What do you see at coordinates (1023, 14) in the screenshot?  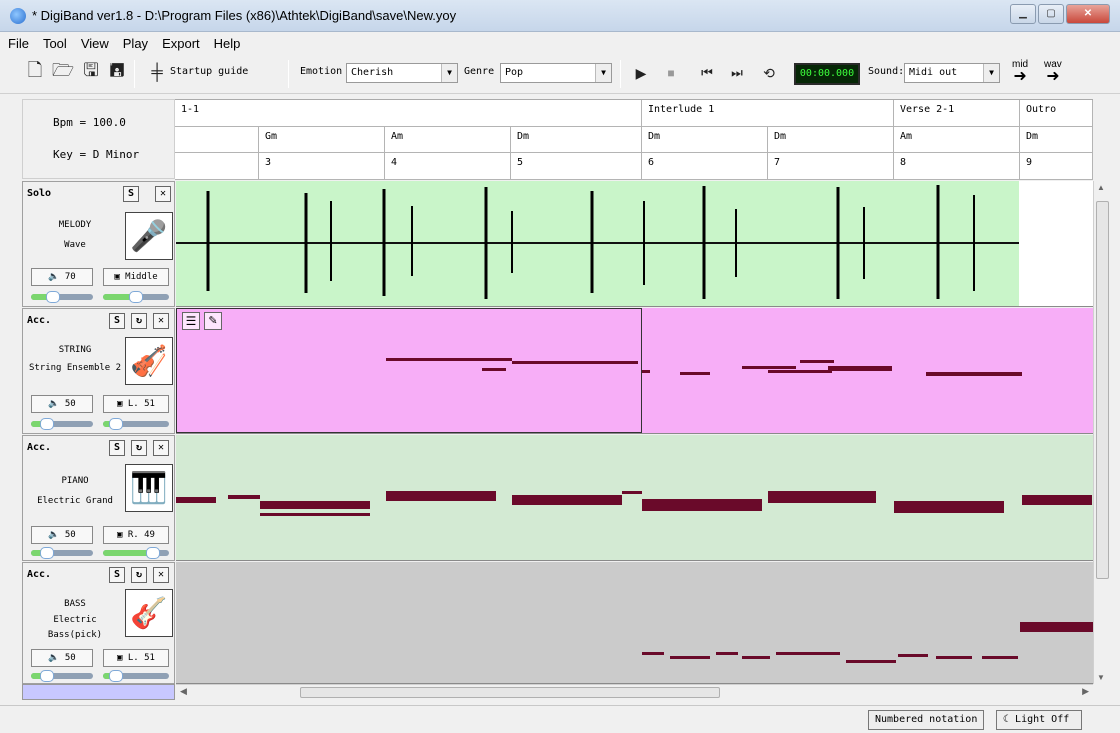 I see `minimize-button: ▁` at bounding box center [1023, 14].